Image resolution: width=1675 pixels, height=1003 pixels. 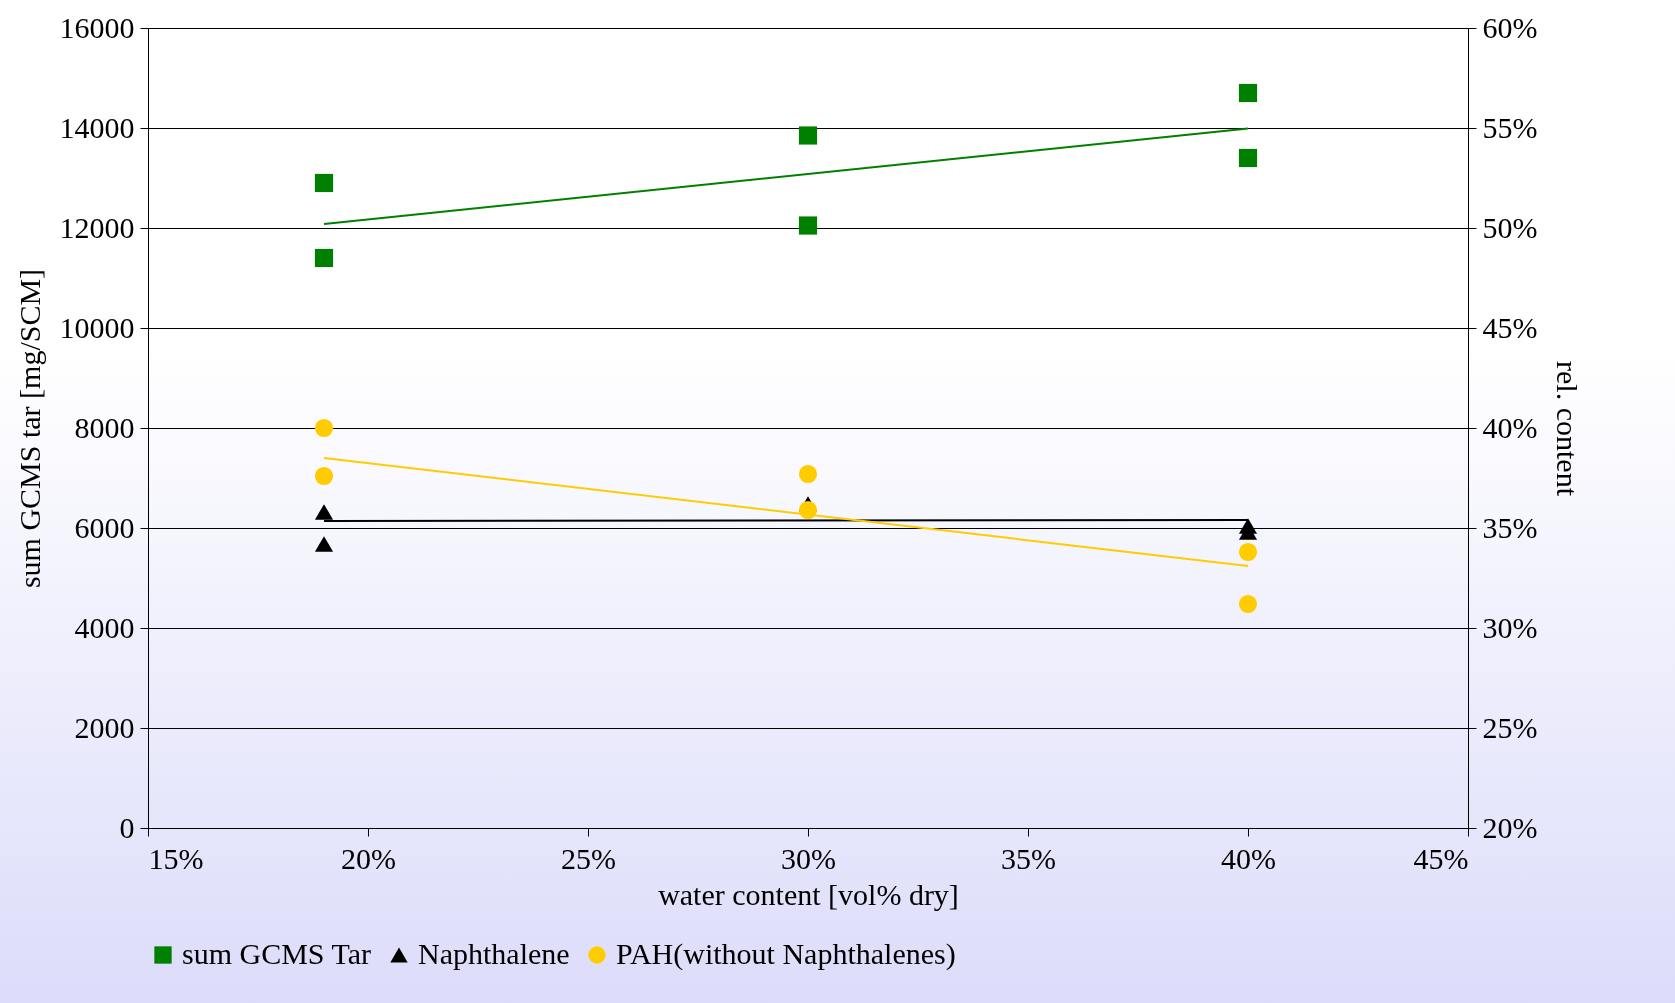 I want to click on y2-tick-label: 60%, so click(x=1510, y=27).